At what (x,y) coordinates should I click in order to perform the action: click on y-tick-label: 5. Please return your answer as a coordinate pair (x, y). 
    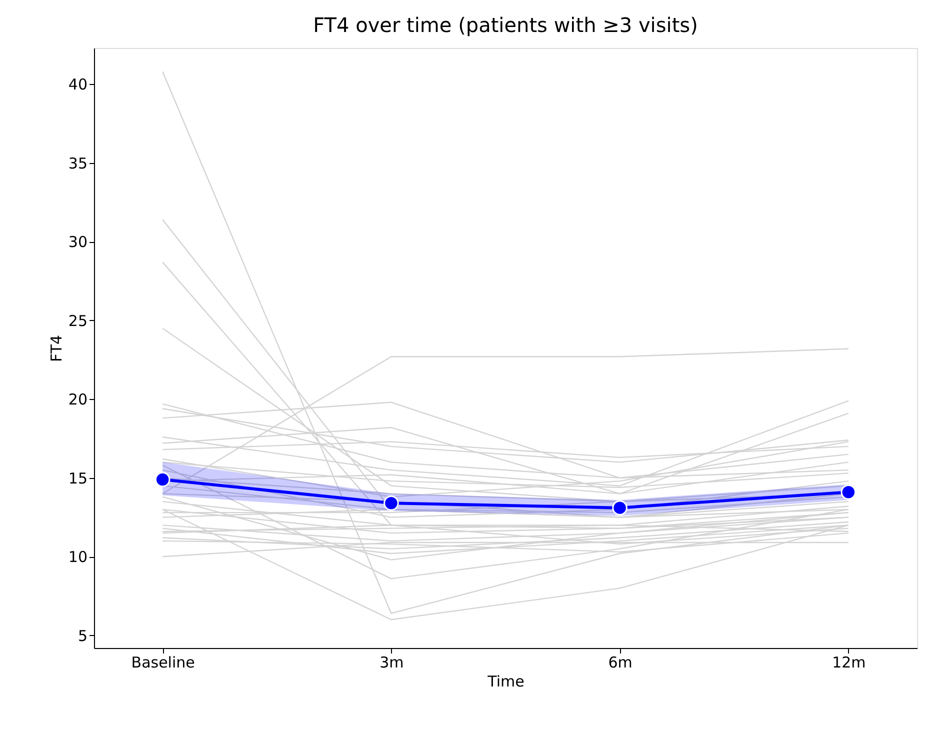
    Looking at the image, I should click on (83, 635).